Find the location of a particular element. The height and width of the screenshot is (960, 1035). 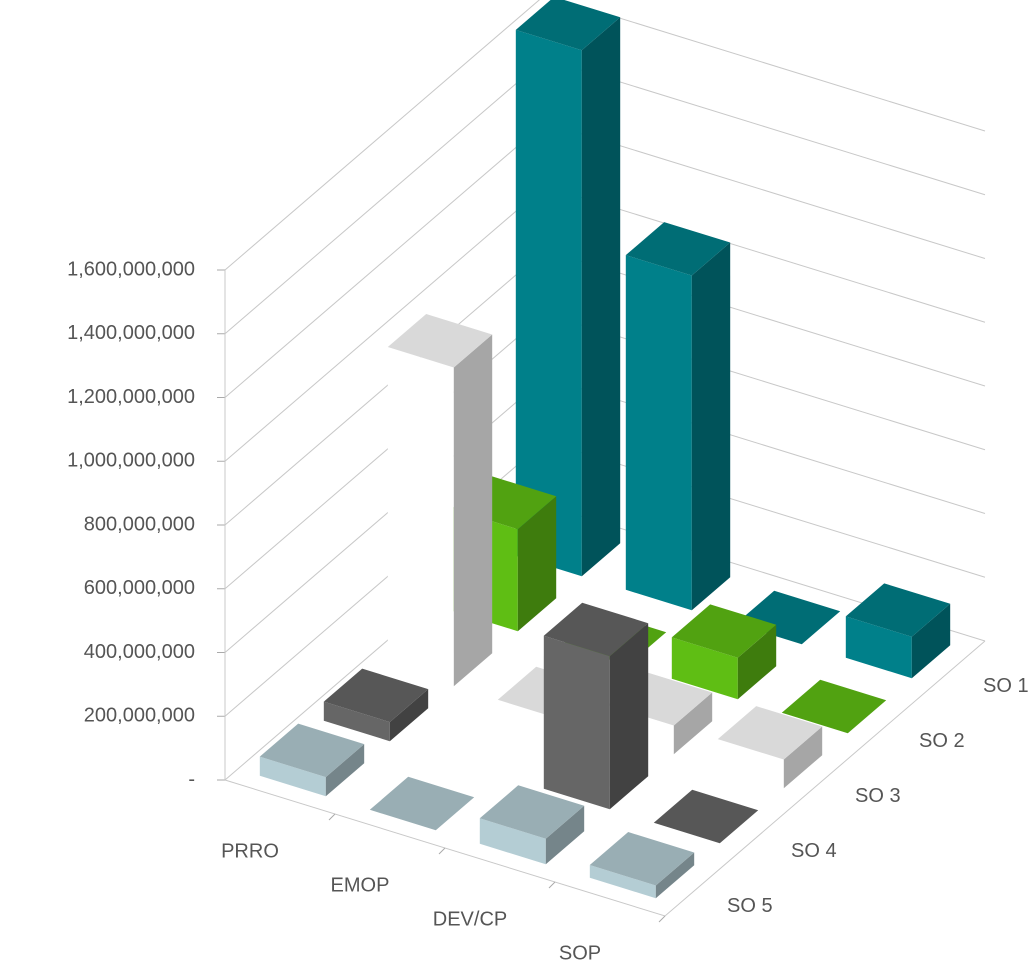

series-label: SO 5 is located at coordinates (750, 906).